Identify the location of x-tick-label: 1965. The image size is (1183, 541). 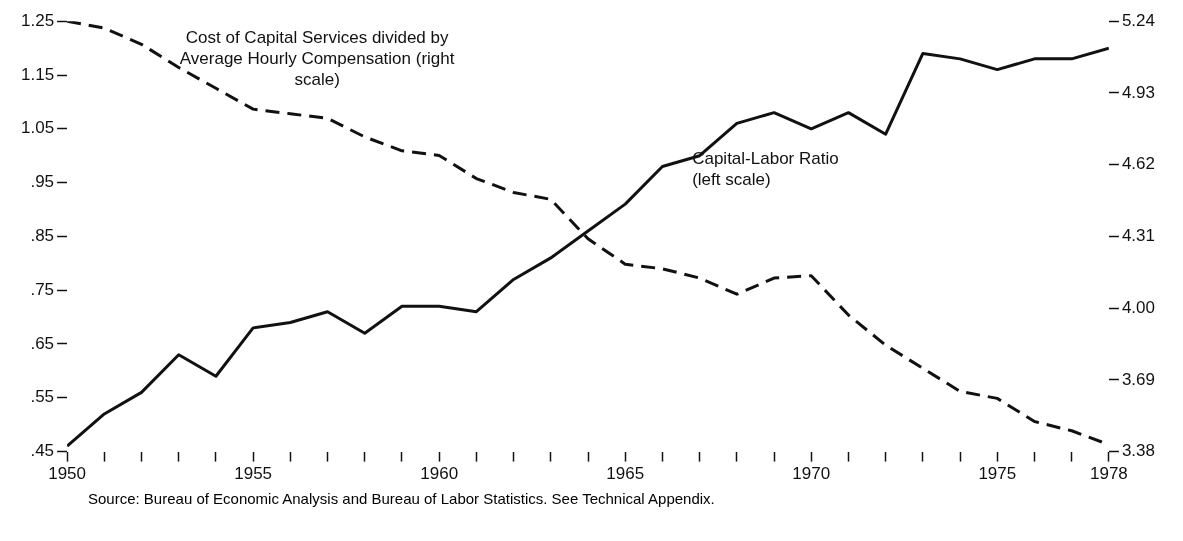
(625, 474).